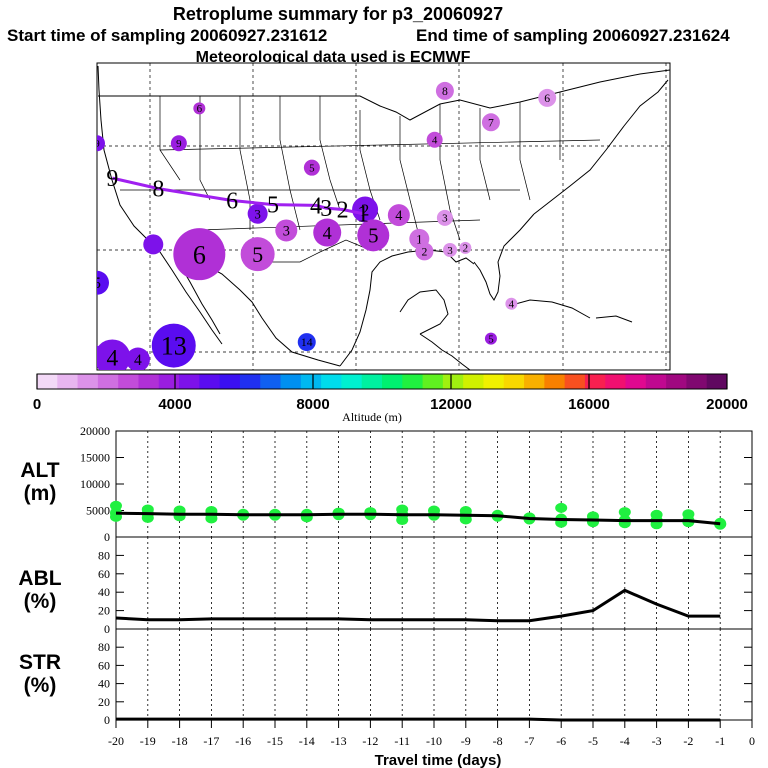  I want to click on trajectory-day-label: 6, so click(232, 201).